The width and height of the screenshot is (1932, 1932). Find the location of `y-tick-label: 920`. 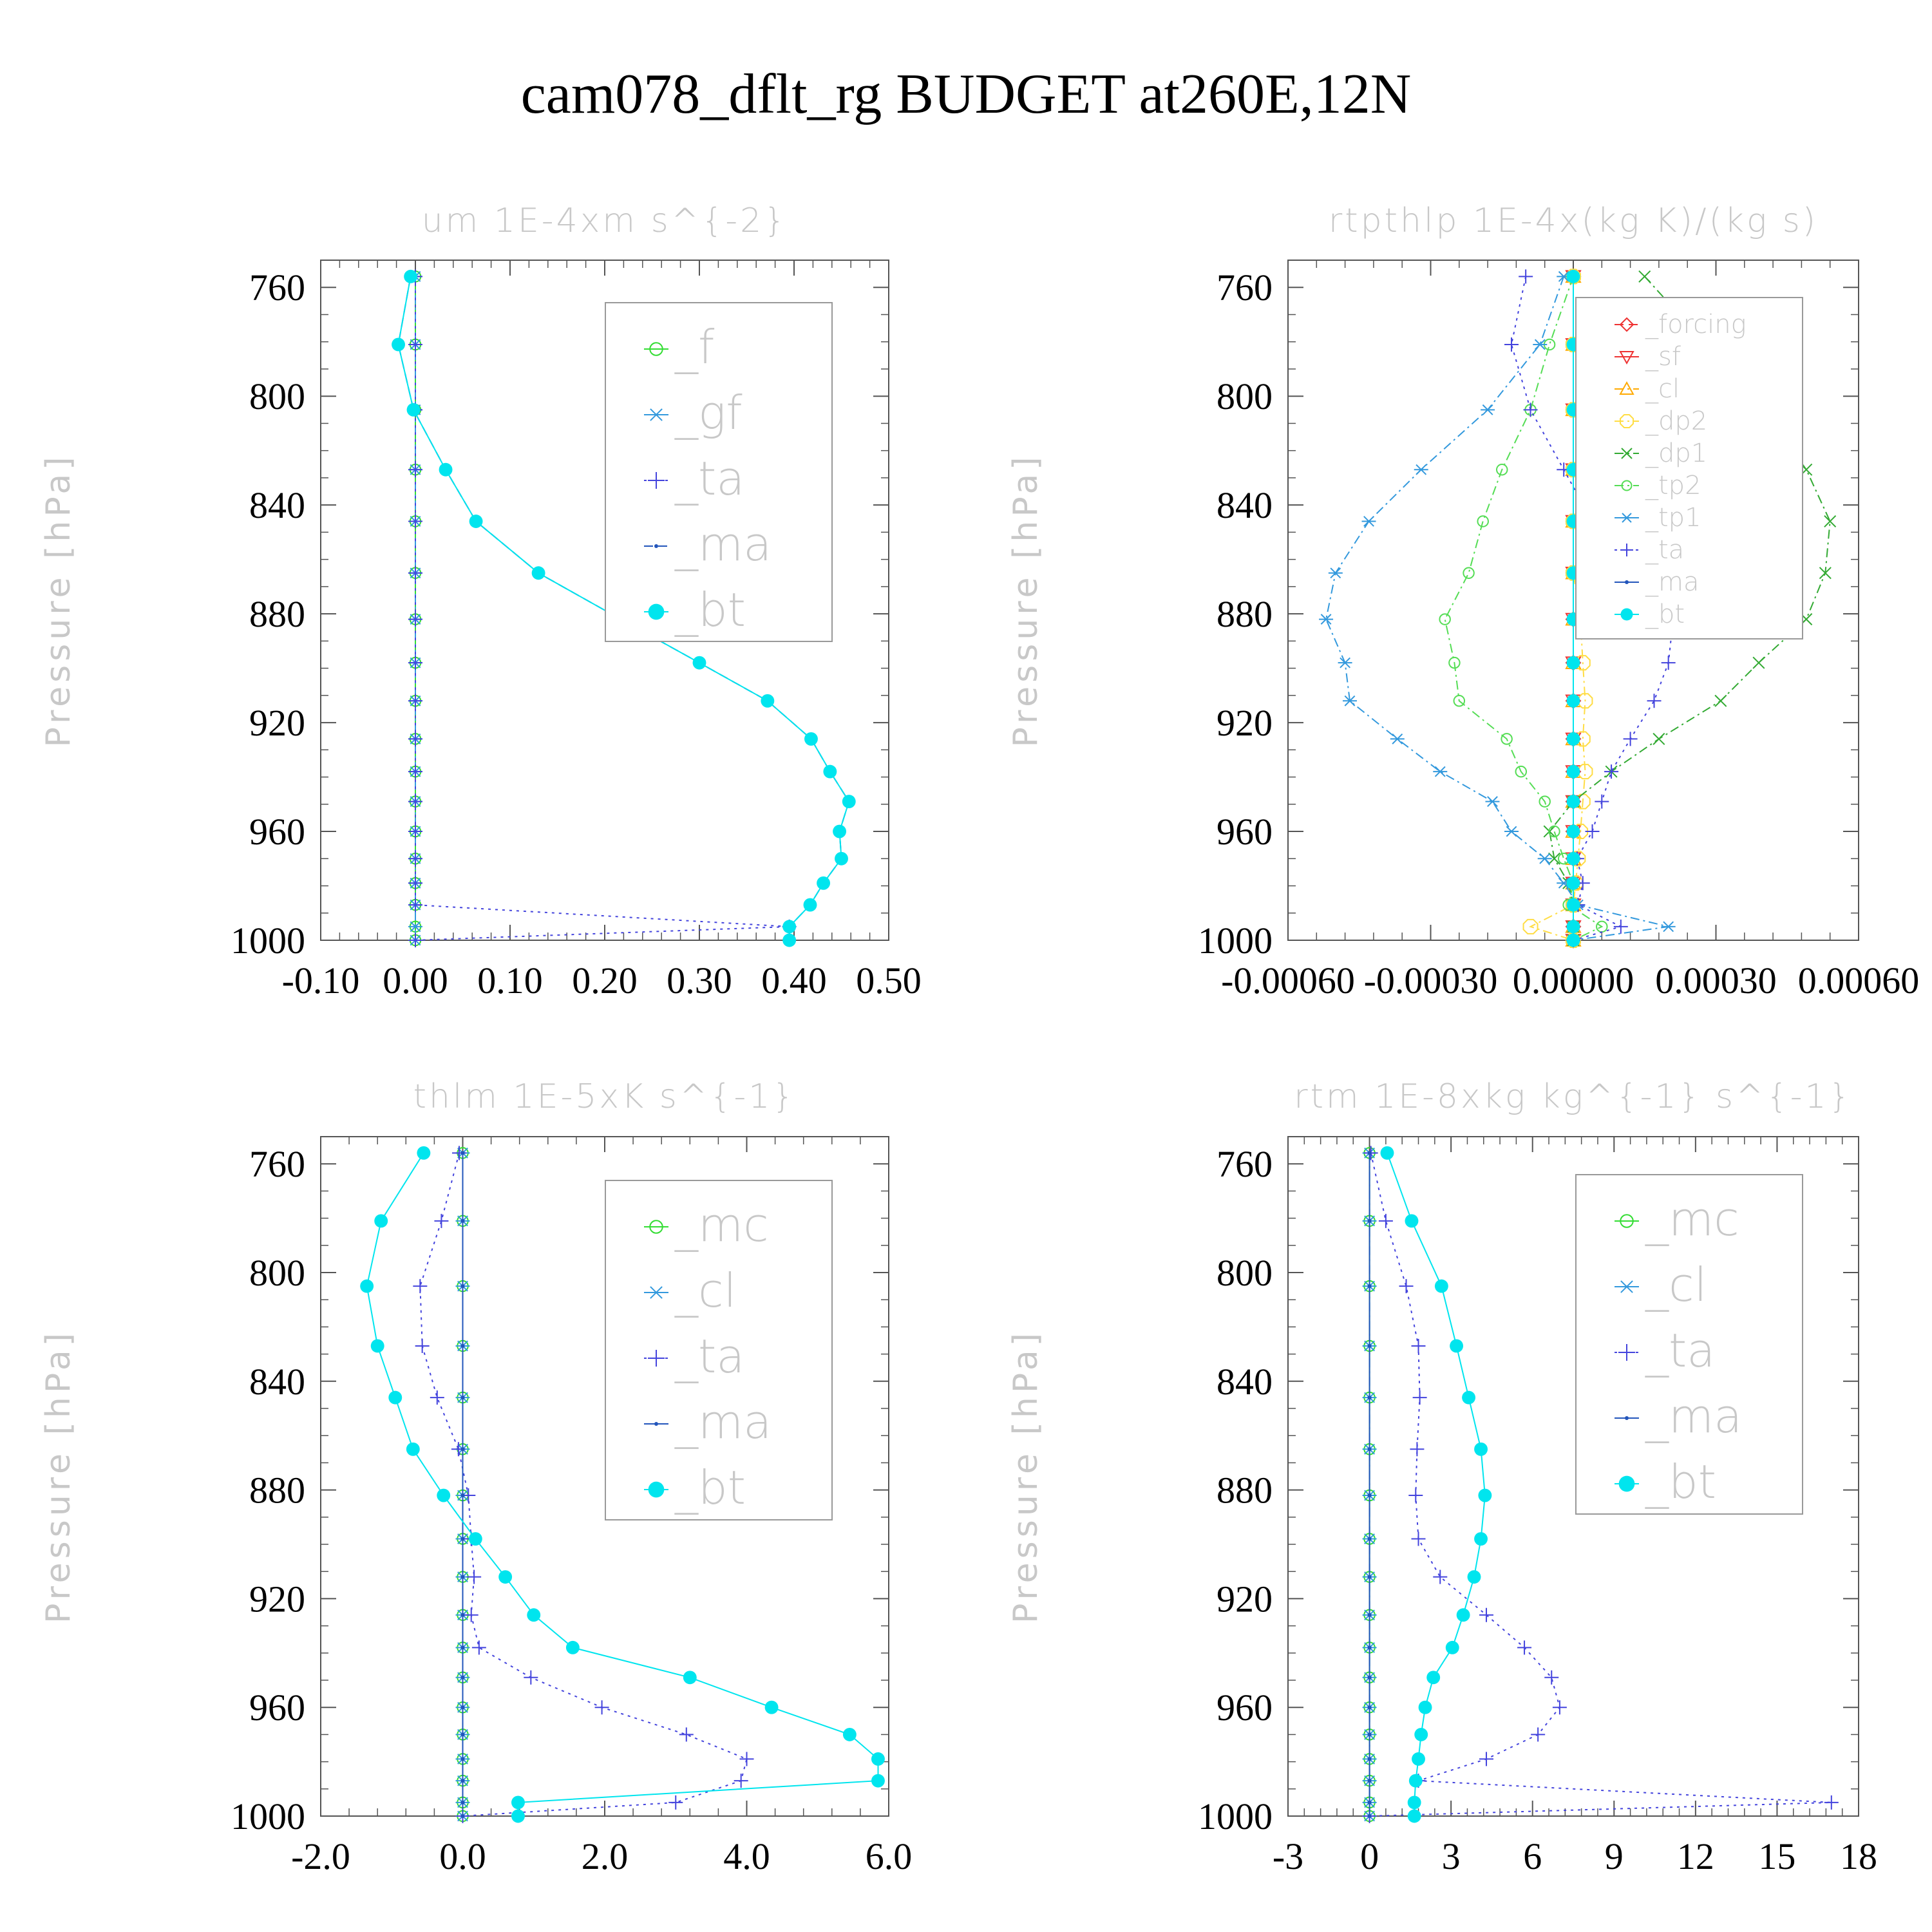

y-tick-label: 920 is located at coordinates (277, 1599).